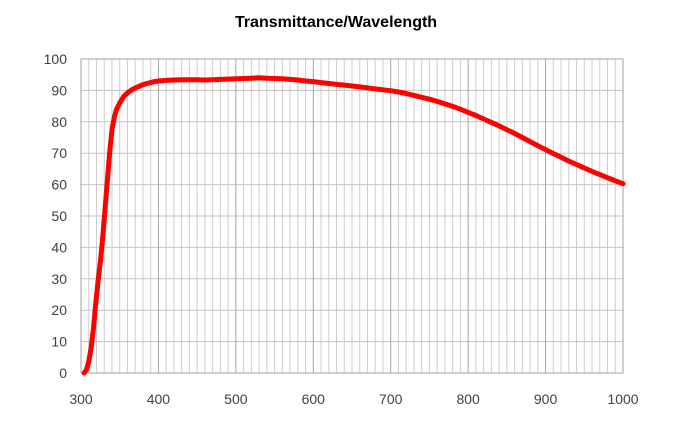 Image resolution: width=680 pixels, height=429 pixels. Describe the element at coordinates (59, 153) in the screenshot. I see `y-tick-label: 70` at that location.